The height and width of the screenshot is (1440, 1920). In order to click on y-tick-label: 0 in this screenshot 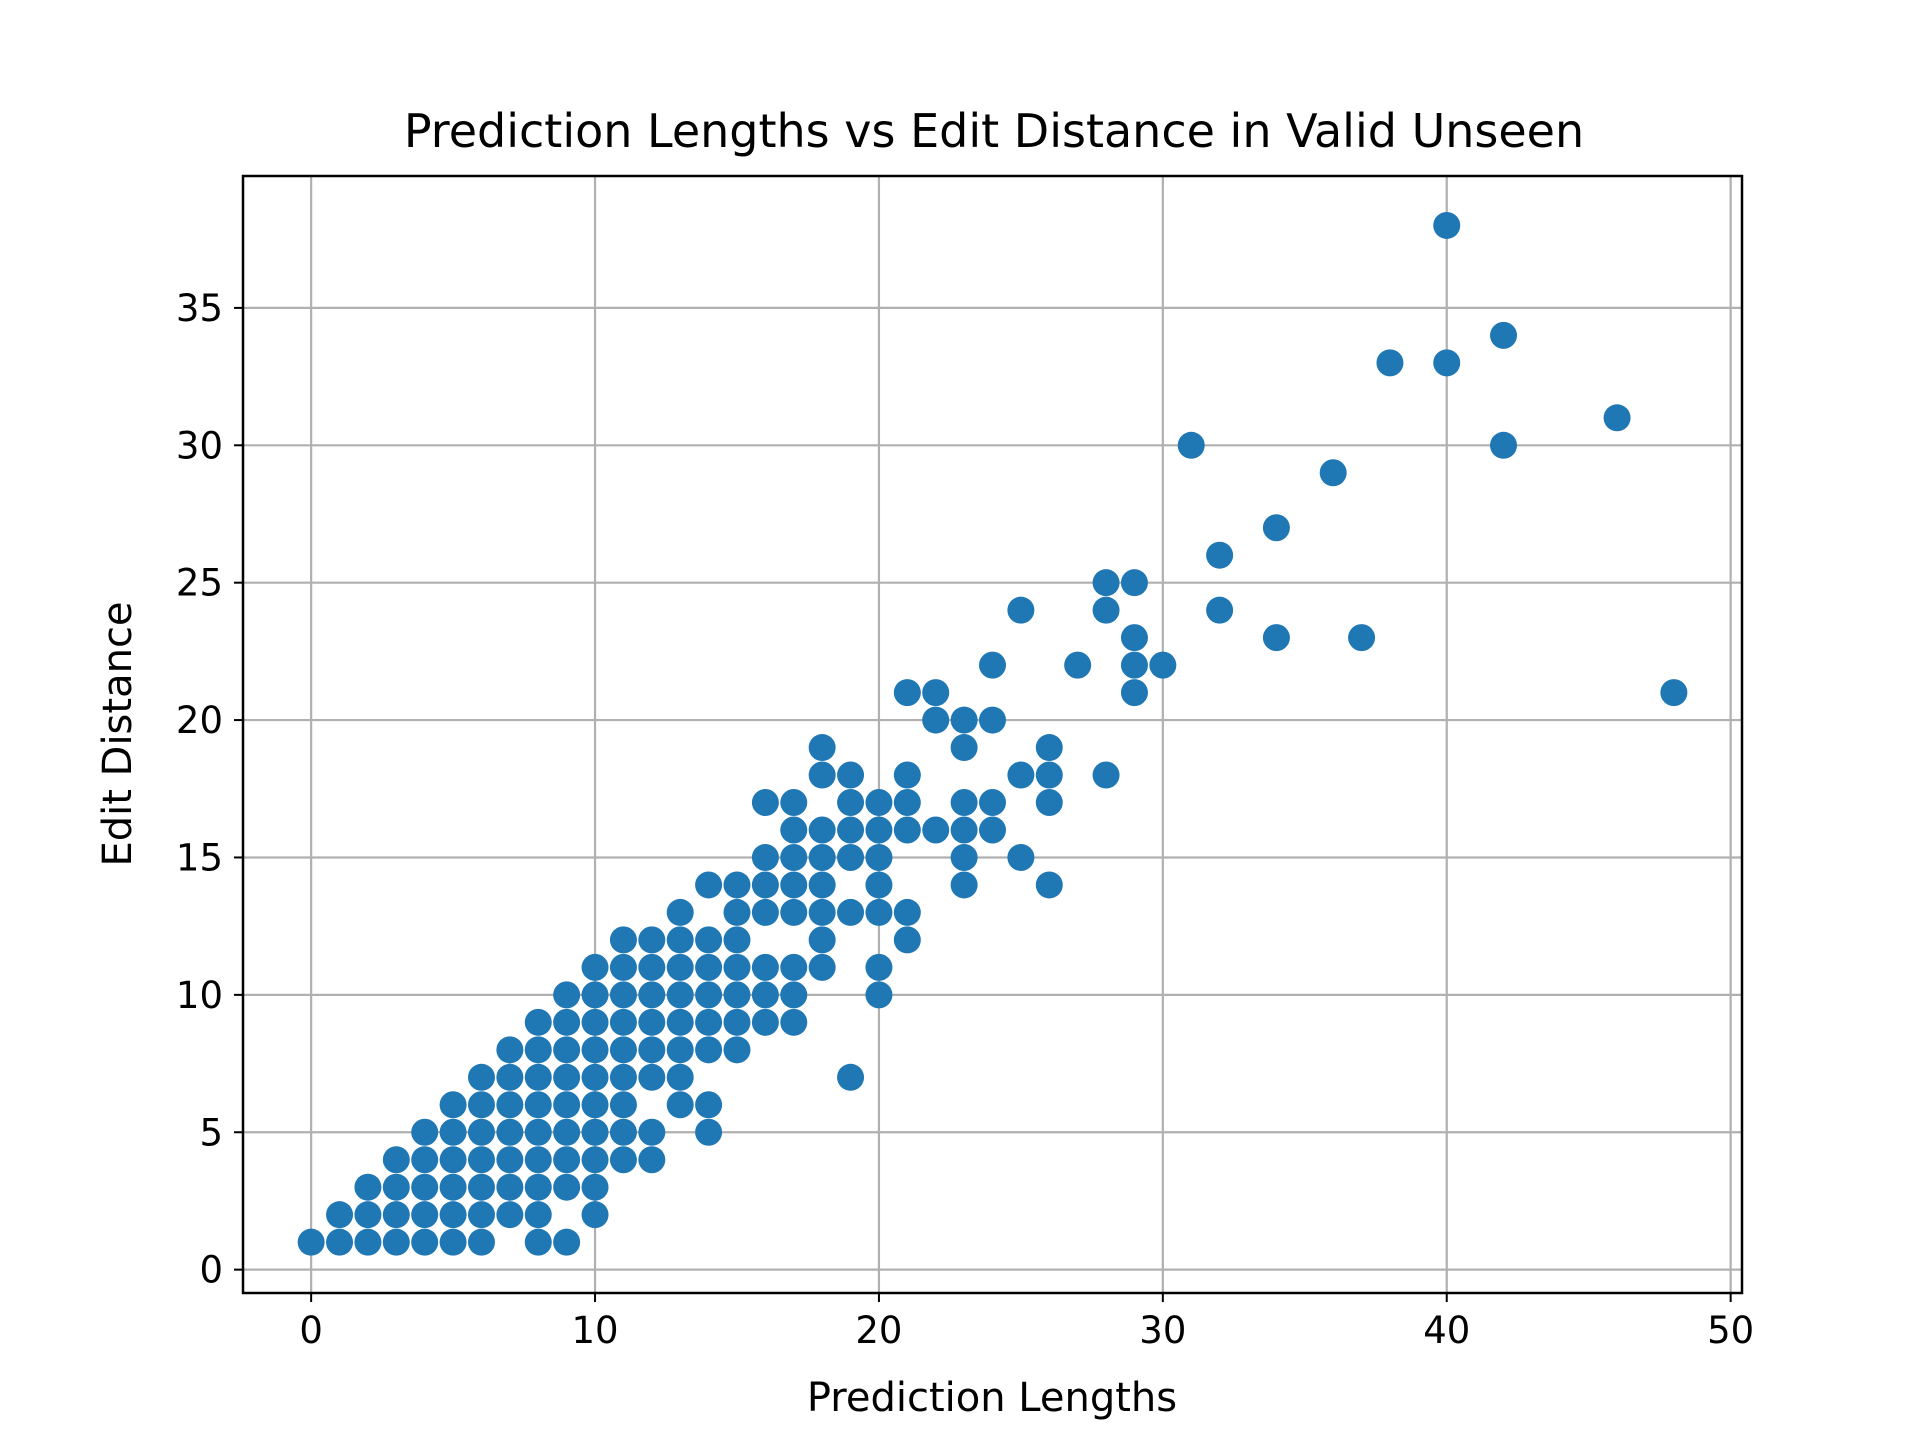, I will do `click(211, 1270)`.